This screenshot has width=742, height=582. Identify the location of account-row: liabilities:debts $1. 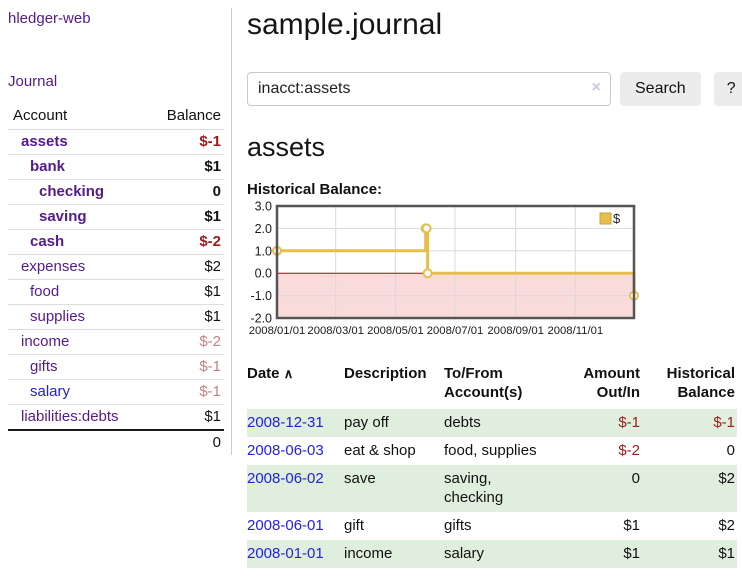
(116, 417).